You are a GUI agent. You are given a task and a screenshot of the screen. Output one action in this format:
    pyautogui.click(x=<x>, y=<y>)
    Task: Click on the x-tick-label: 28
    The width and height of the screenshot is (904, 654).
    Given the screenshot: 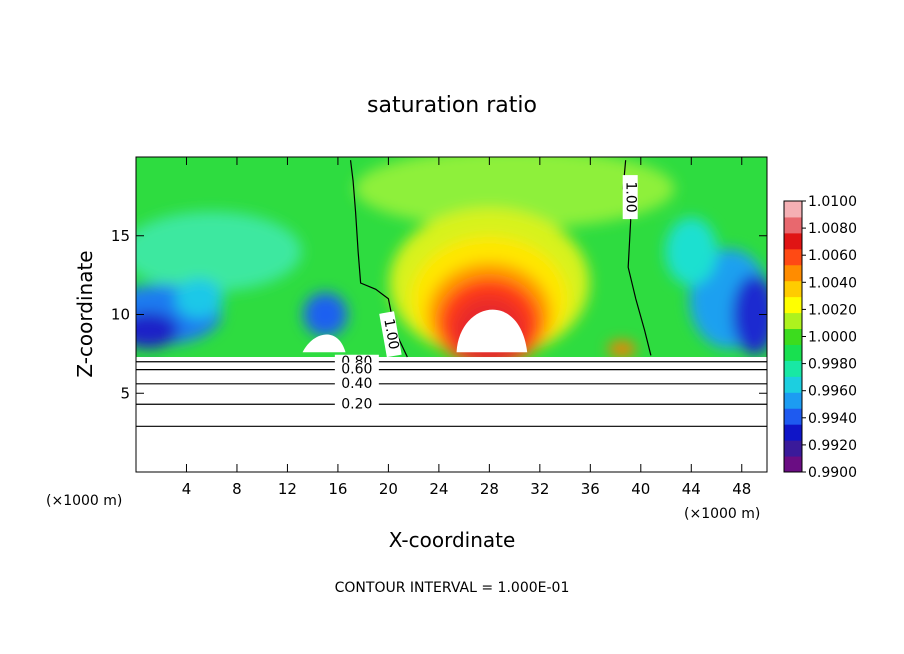 What is the action you would take?
    pyautogui.click(x=489, y=489)
    